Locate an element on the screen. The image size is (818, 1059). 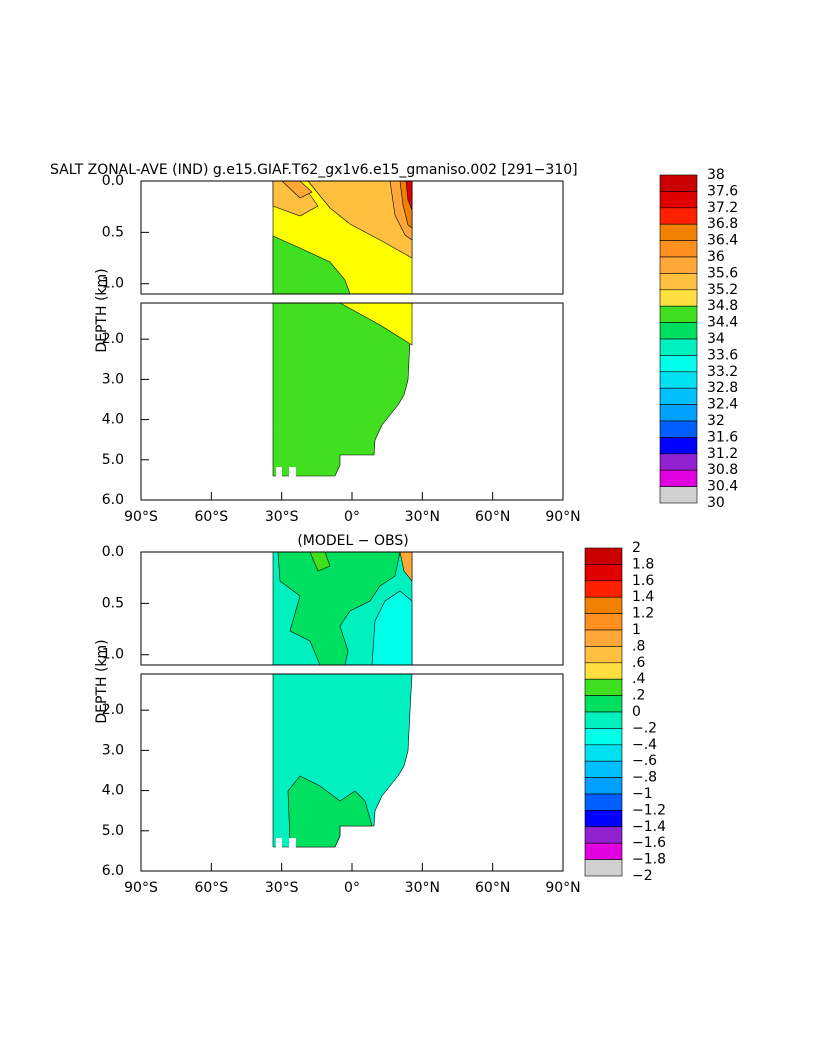
x-tick-label: 60°N is located at coordinates (492, 888).